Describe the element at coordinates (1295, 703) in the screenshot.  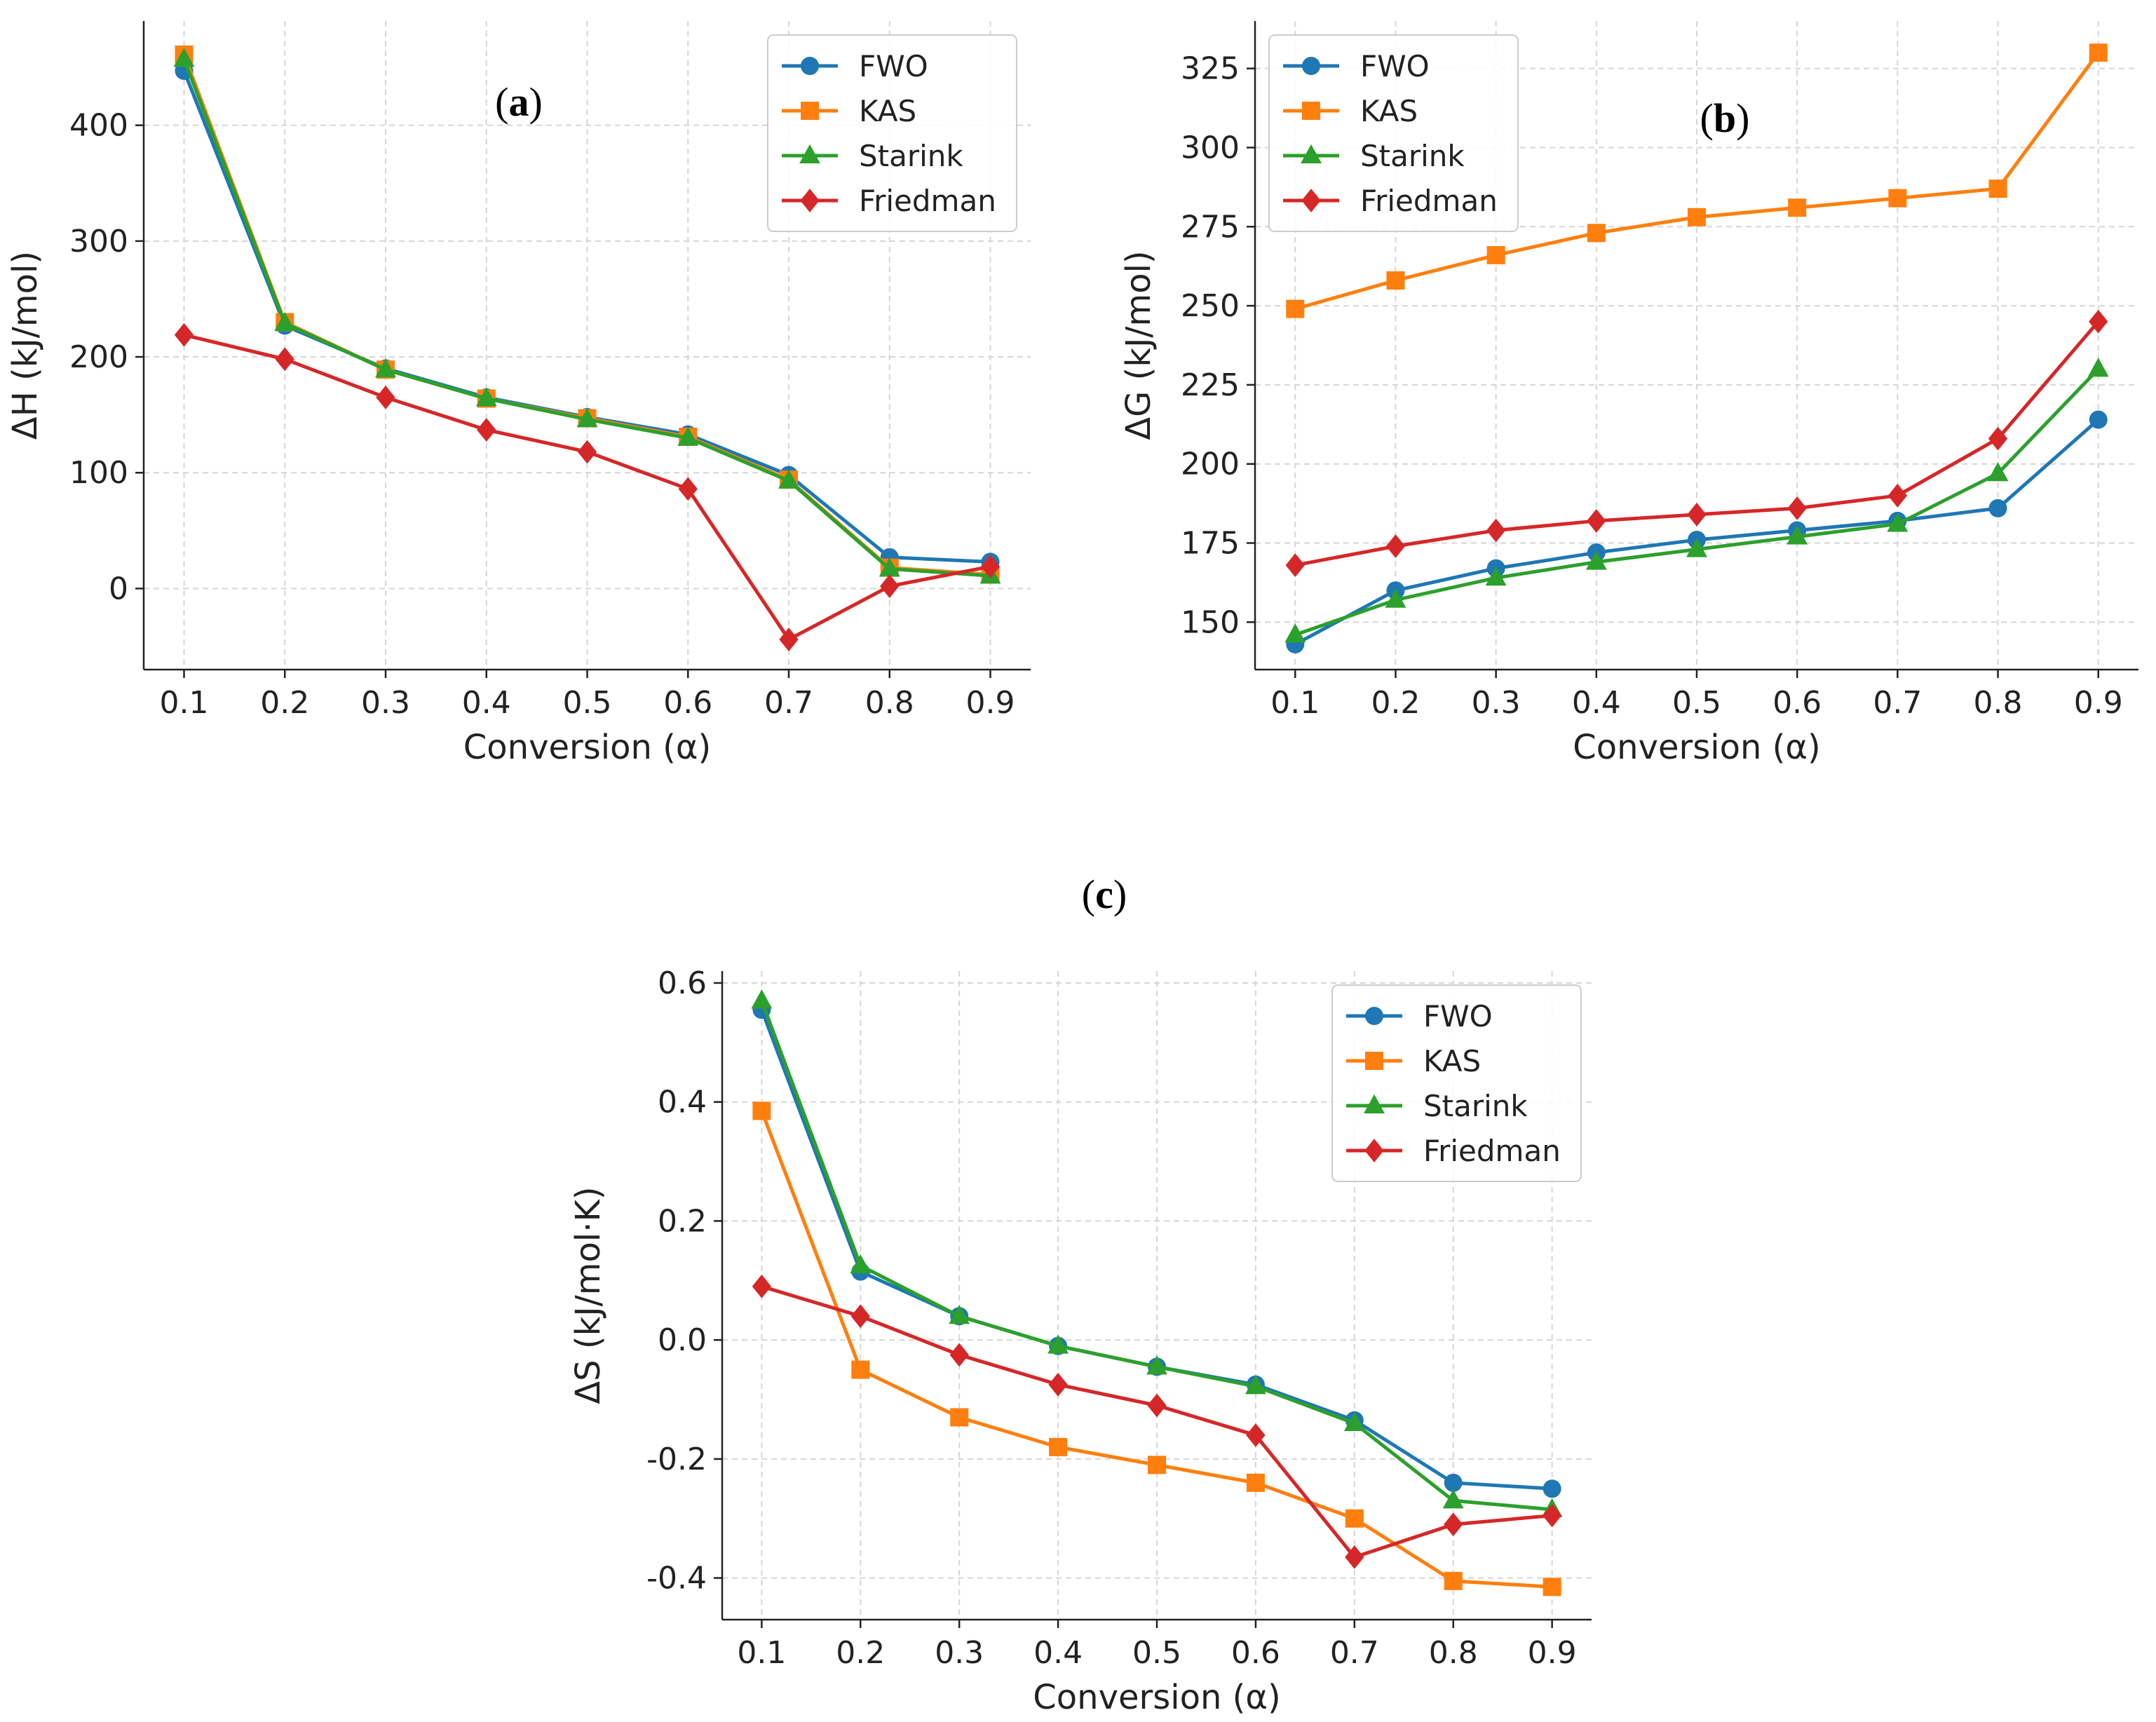
I see `x-tick-label: 0.1` at that location.